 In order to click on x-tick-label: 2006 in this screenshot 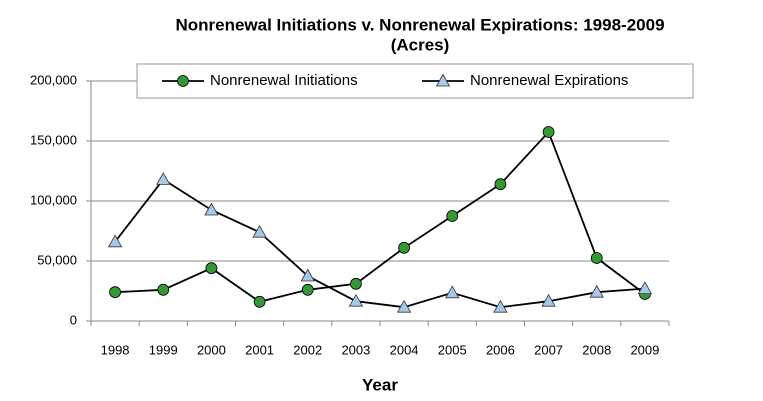, I will do `click(500, 349)`.